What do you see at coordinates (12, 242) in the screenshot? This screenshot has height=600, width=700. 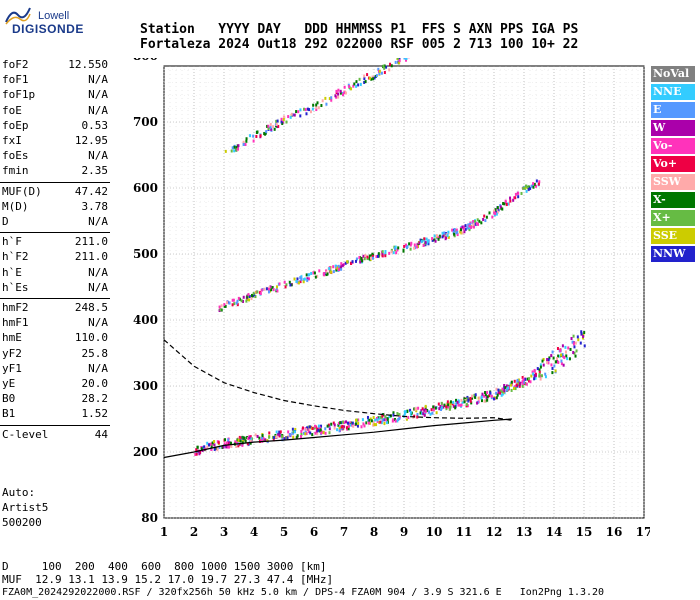 I see `param-name: h`F` at bounding box center [12, 242].